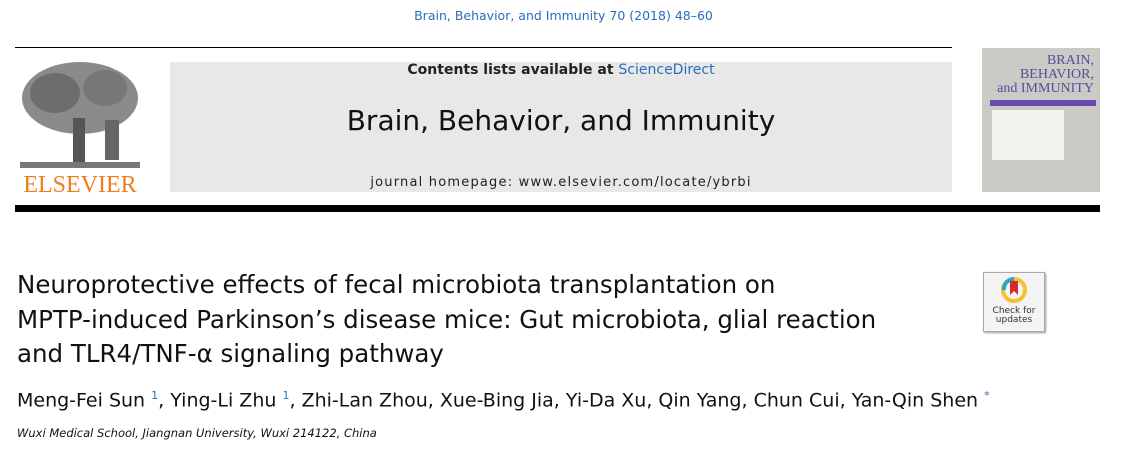 This screenshot has width=1127, height=453. Describe the element at coordinates (1043, 103) in the screenshot. I see `cover-band` at that location.